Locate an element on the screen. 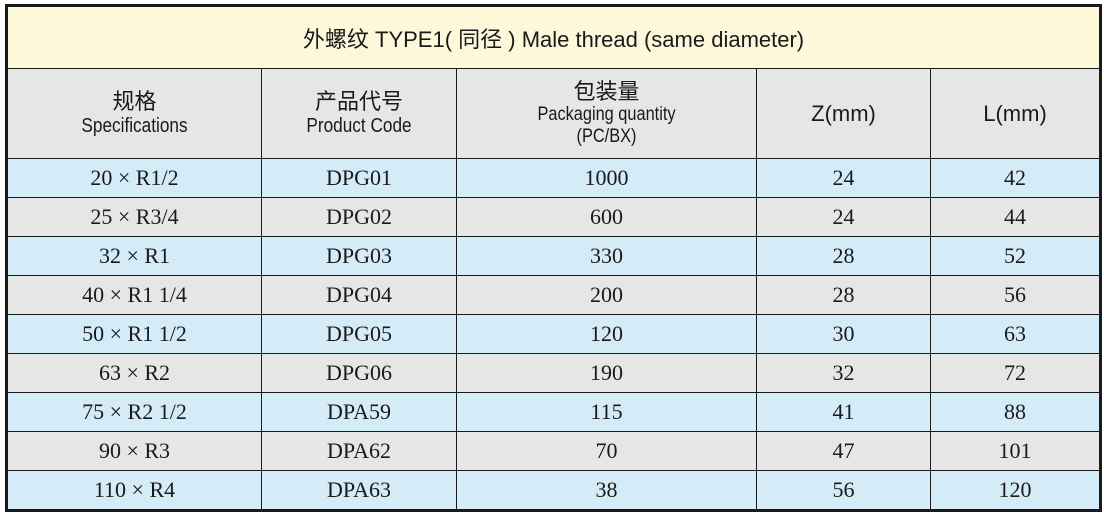  cell-spec: 20 × R1/2 is located at coordinates (134, 178).